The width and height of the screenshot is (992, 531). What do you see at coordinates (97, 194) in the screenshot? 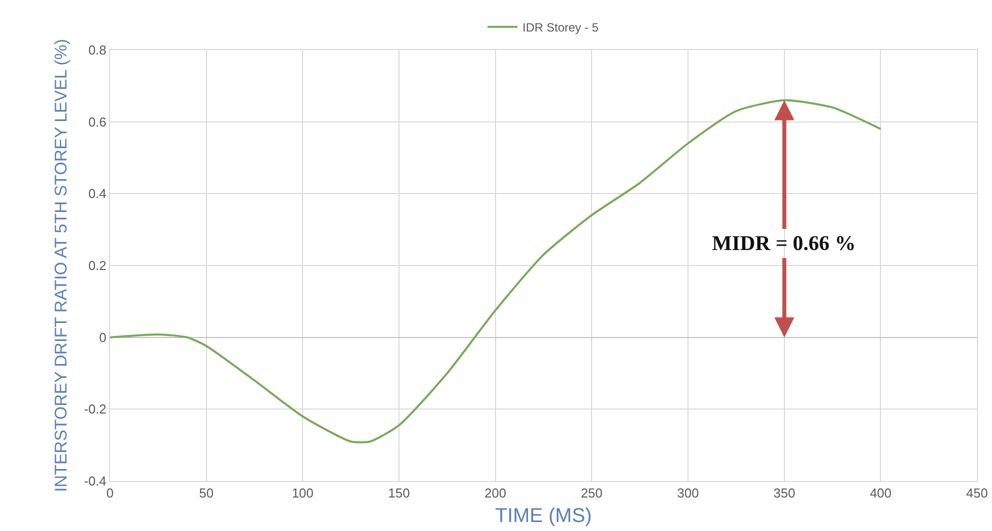
I see `y-tick-label: 0.4` at bounding box center [97, 194].